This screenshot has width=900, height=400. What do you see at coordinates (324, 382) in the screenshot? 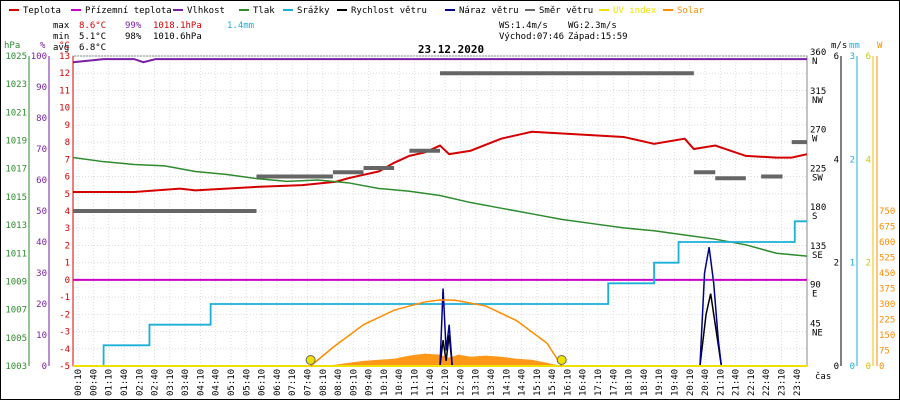
I see `tick-x: 08:10` at bounding box center [324, 382].